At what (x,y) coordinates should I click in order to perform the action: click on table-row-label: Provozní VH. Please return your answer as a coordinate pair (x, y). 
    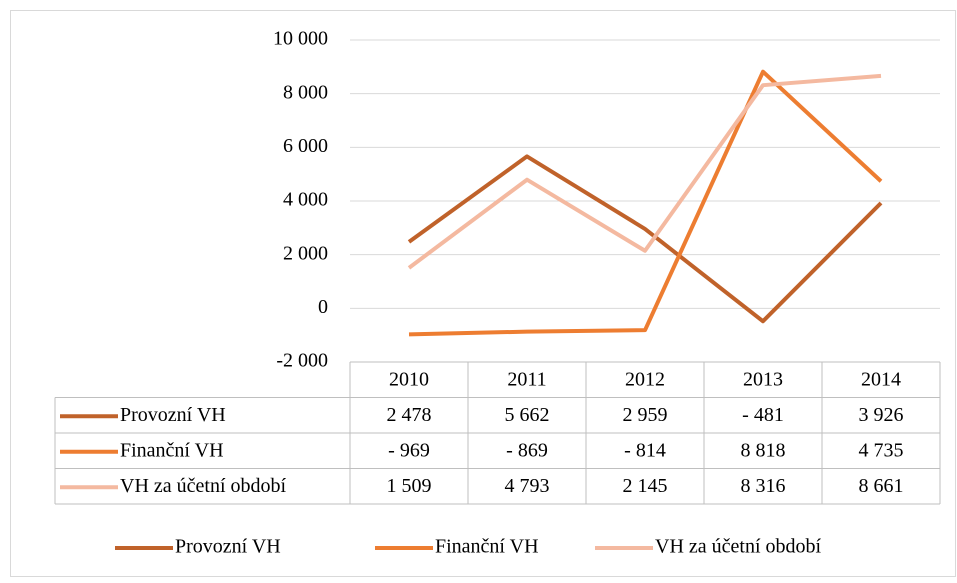
    Looking at the image, I should click on (173, 415).